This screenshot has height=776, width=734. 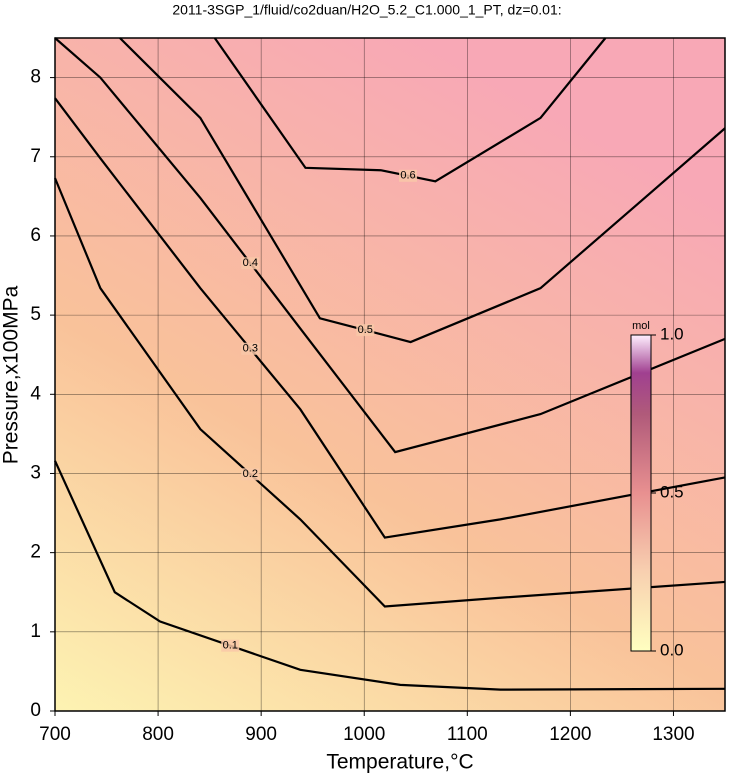 I want to click on y-tick-label: 6, so click(x=35, y=235).